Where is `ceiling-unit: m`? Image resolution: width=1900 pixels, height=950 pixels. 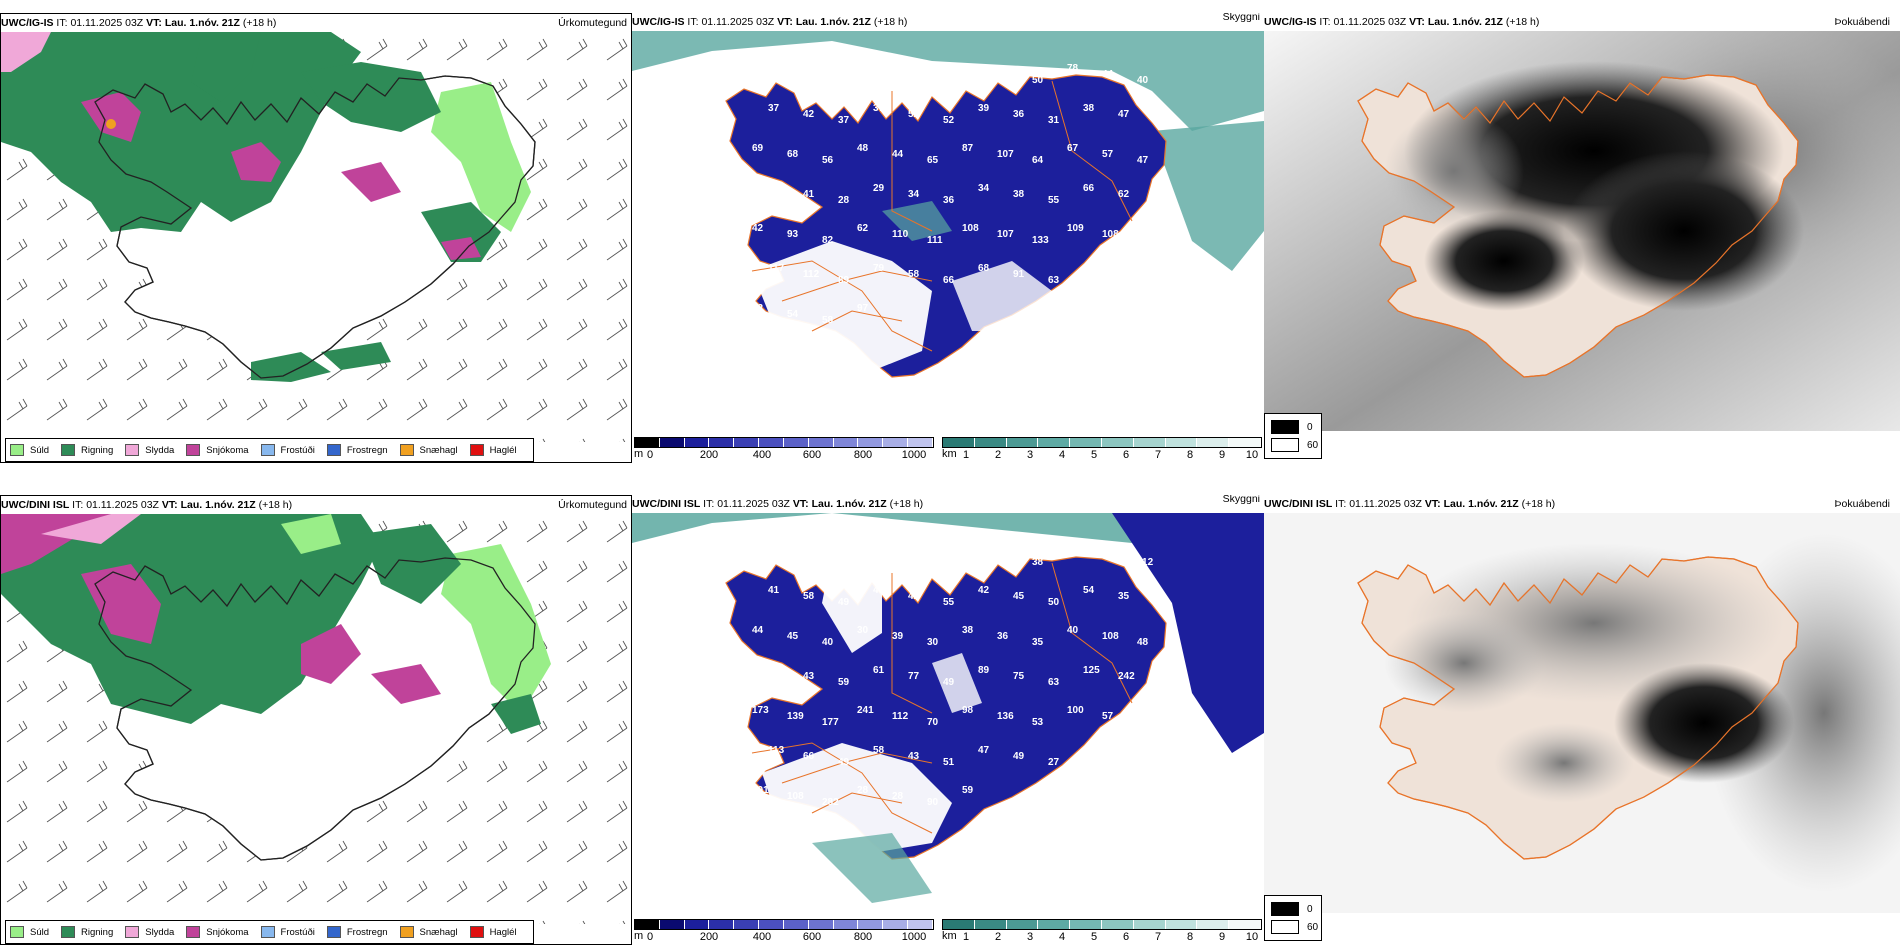 ceiling-unit: m is located at coordinates (639, 454).